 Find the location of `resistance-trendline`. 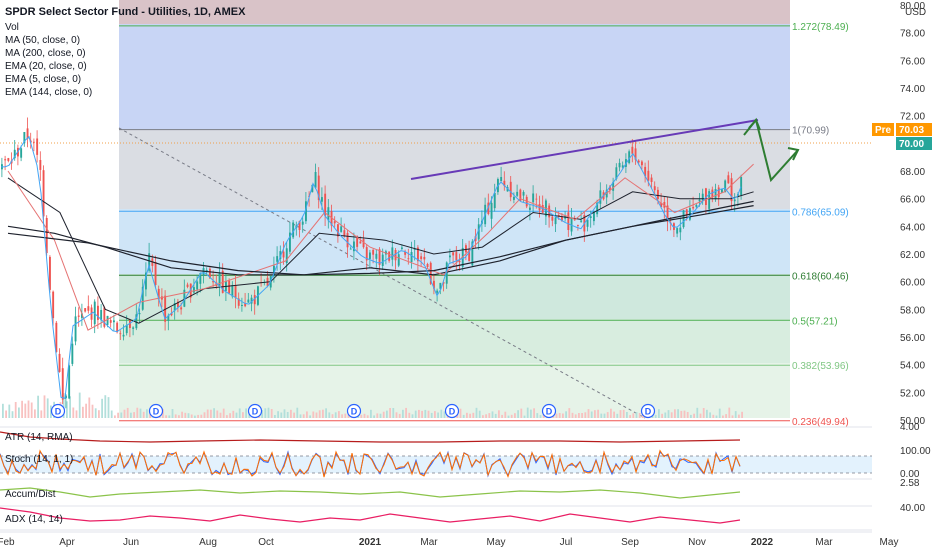

resistance-trendline is located at coordinates (584, 149).